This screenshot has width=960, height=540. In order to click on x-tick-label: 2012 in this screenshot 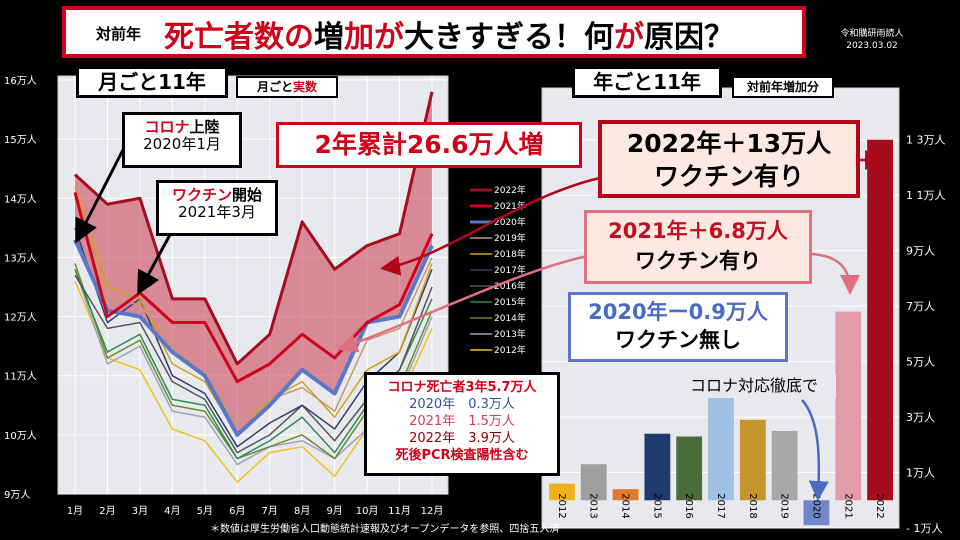, I will do `click(561, 505)`.